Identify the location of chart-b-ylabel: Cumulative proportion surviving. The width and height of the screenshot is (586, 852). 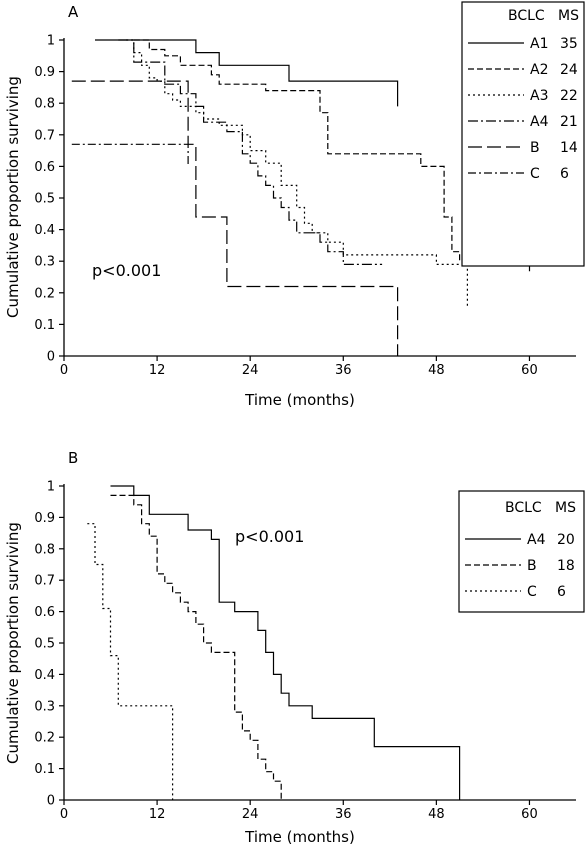
(13, 643).